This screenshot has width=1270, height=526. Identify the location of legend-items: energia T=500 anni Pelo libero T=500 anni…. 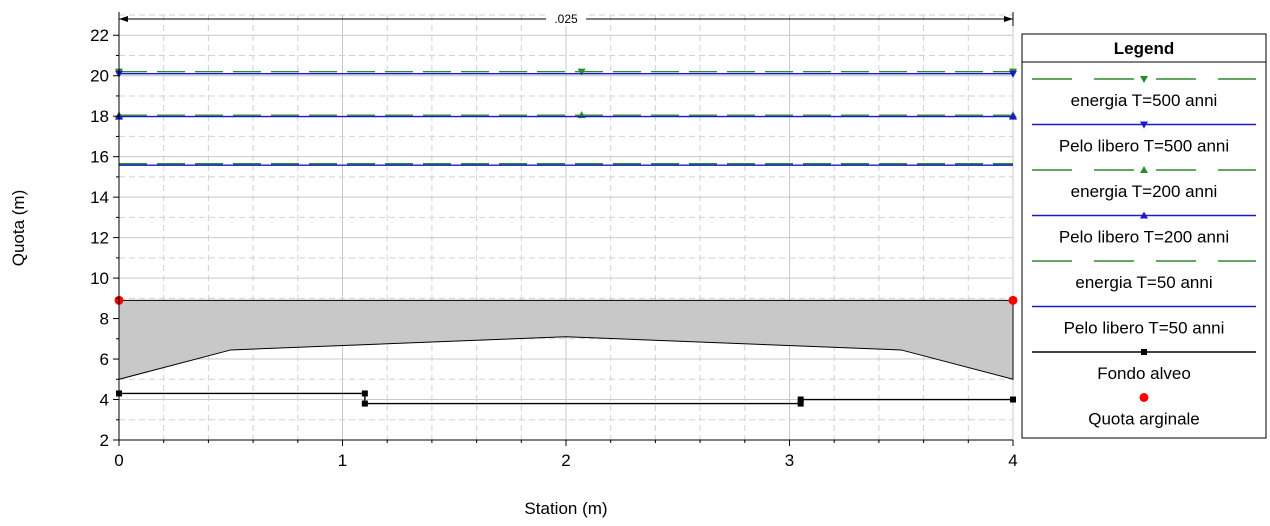
(1144, 252).